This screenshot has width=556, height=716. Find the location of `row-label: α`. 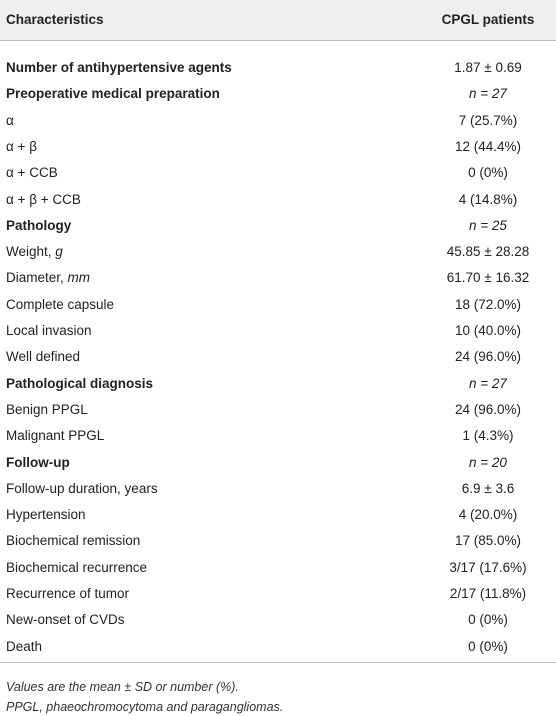

row-label: α is located at coordinates (10, 121).